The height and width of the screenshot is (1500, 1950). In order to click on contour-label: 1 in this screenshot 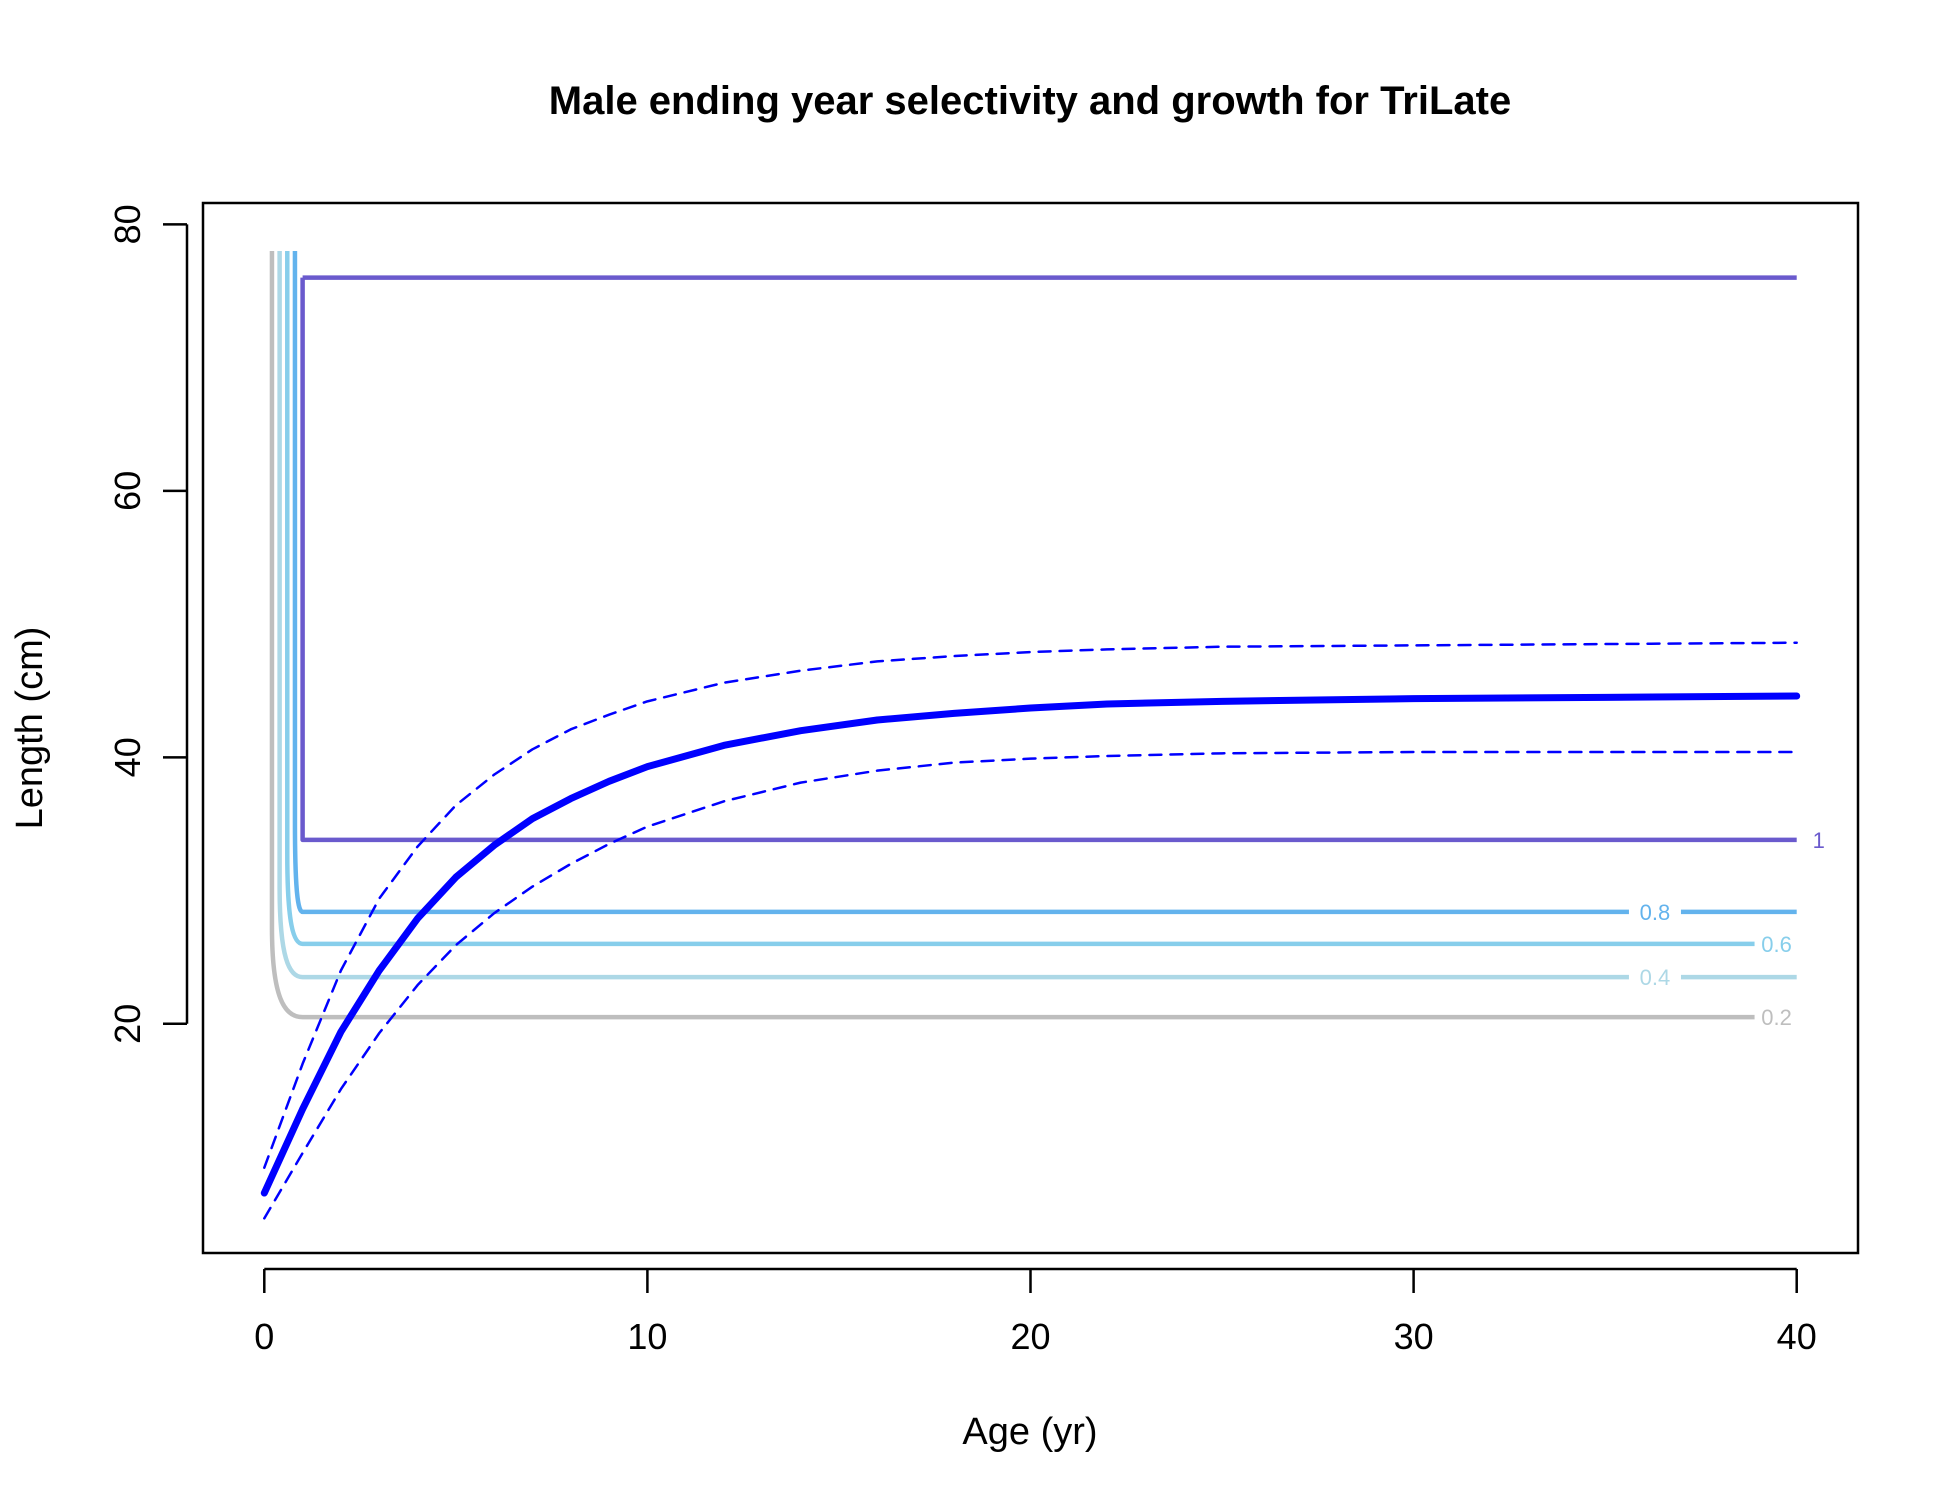, I will do `click(1819, 840)`.